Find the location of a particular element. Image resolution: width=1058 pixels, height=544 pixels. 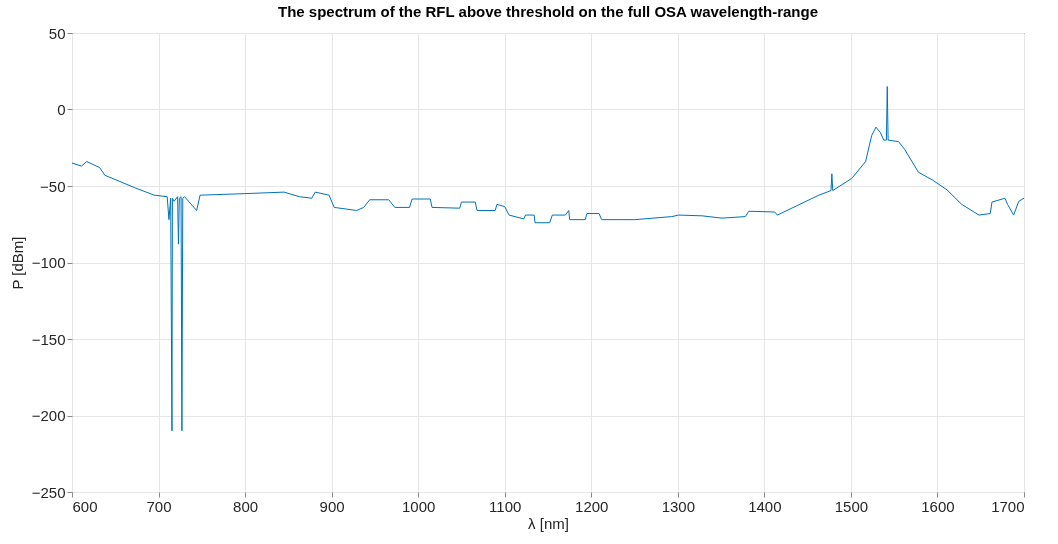

x-tick-label: 600 is located at coordinates (85, 506).